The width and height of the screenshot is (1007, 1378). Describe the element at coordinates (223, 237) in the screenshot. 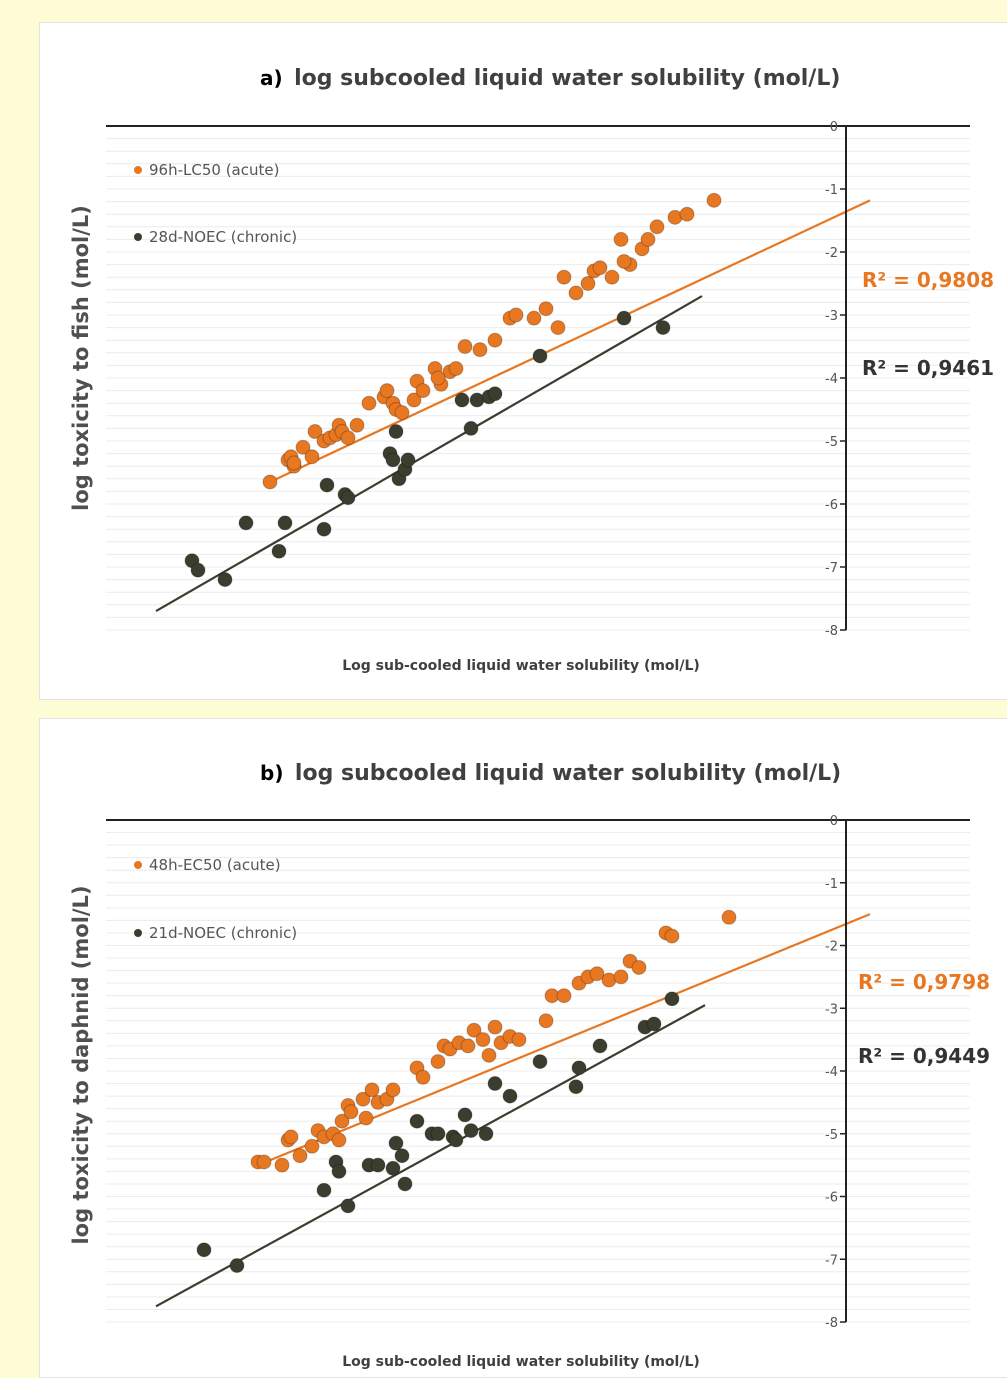

I see `chart-a-legend-1: 28d-NOEC (chronic)` at that location.